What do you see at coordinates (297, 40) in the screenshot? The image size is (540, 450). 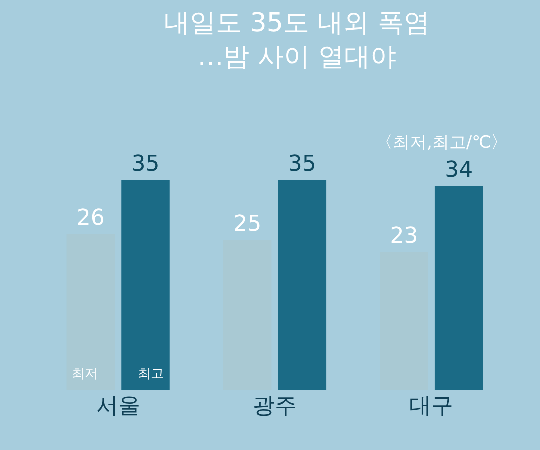 I see `chart-title: 내일도 35도 내외 폭염 …밤 사이 열대야` at bounding box center [297, 40].